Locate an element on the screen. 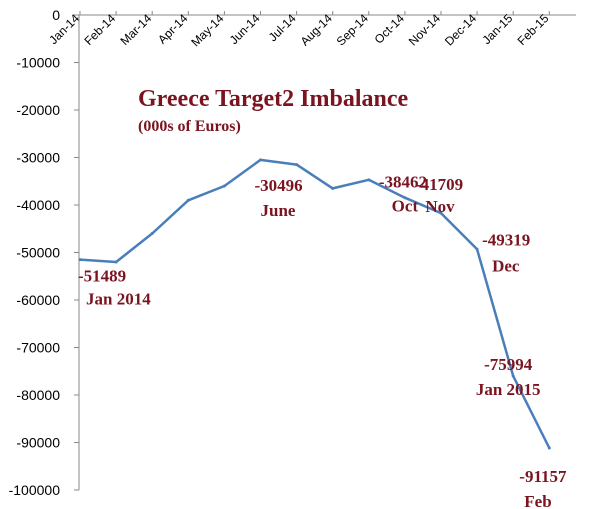 The image size is (599, 509). chart-subtitle: (000s of Euros) is located at coordinates (189, 126).